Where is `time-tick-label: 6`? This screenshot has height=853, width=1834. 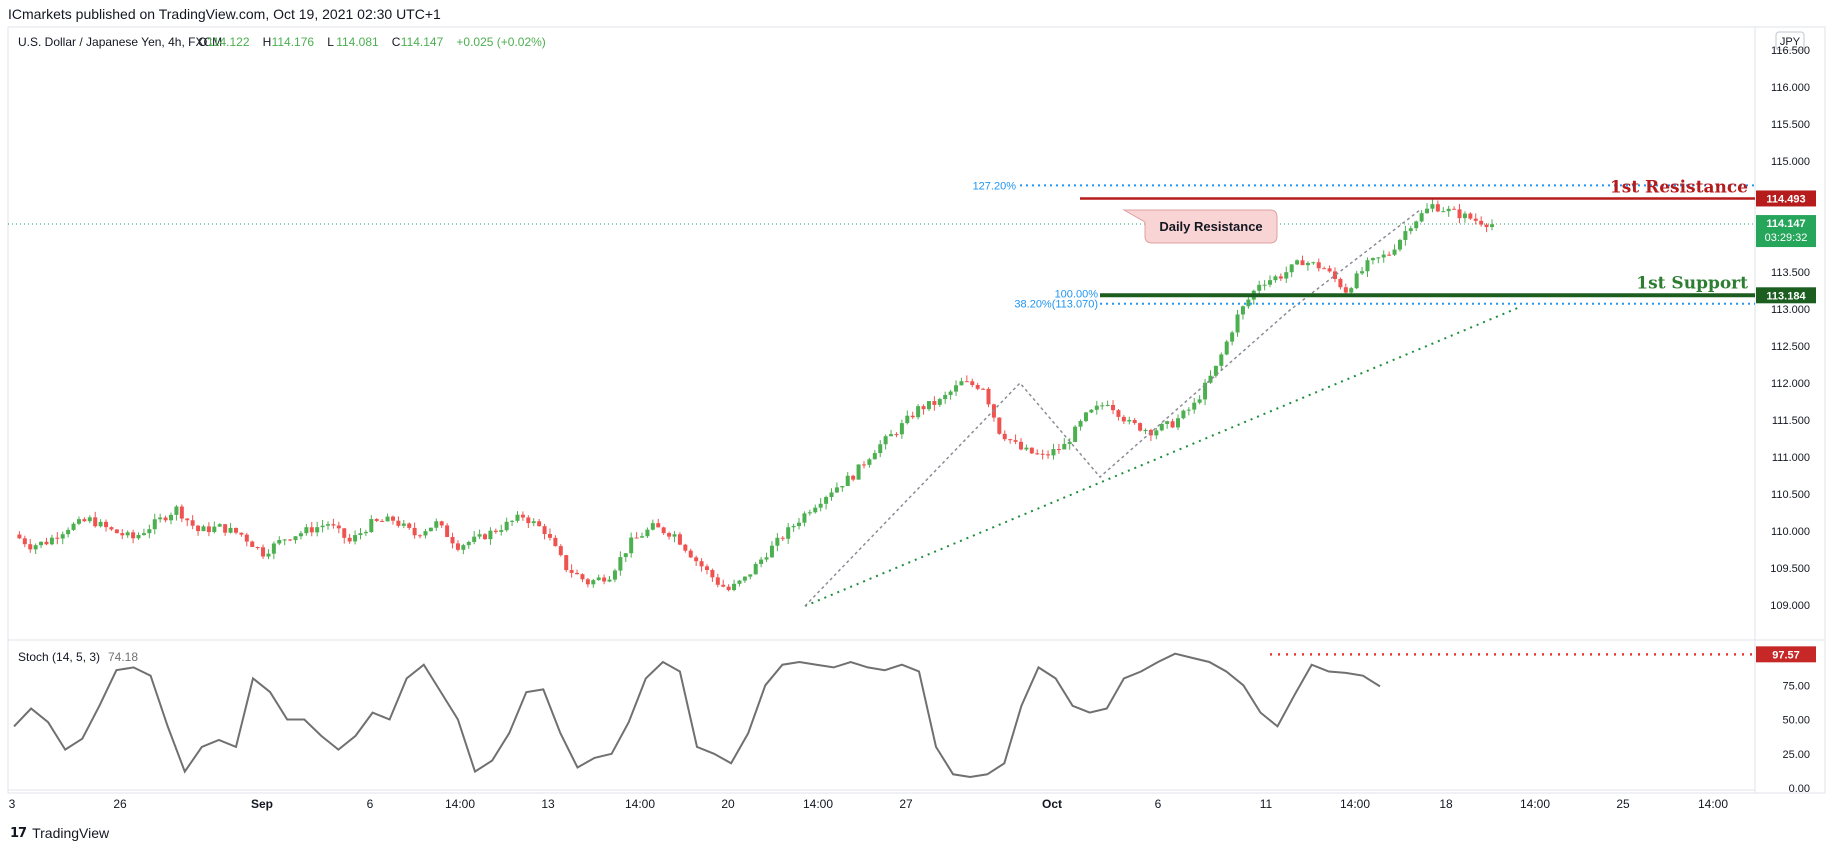
time-tick-label: 6 is located at coordinates (1158, 804).